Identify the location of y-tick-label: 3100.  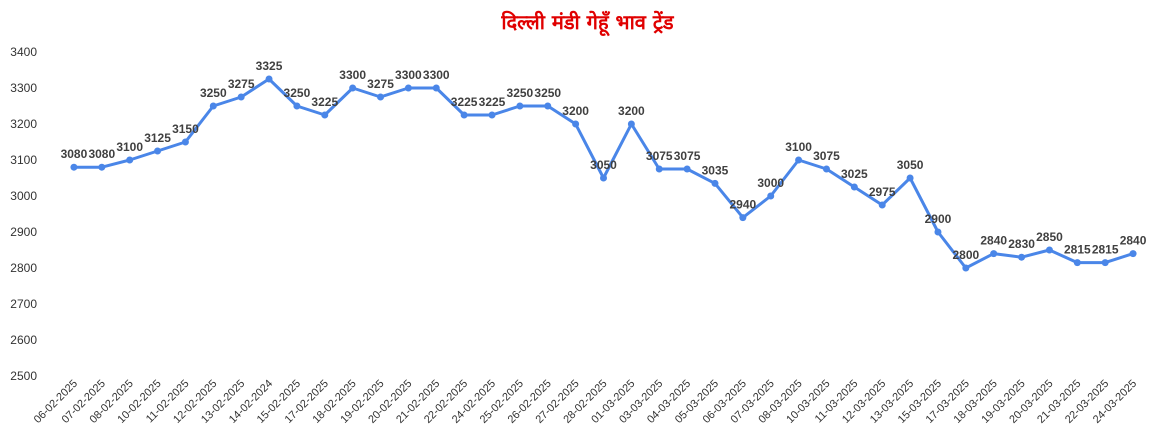
(23, 160).